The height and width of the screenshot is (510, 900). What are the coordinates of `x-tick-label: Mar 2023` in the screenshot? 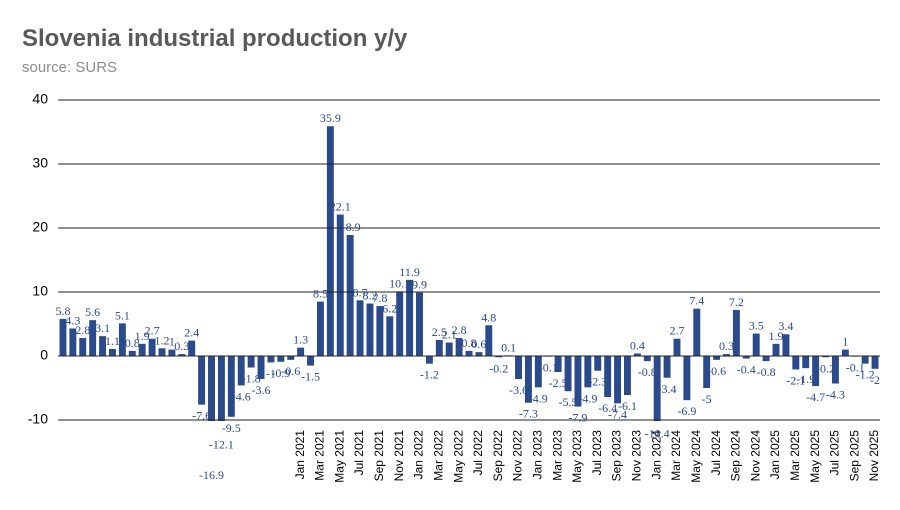 It's located at (557, 455).